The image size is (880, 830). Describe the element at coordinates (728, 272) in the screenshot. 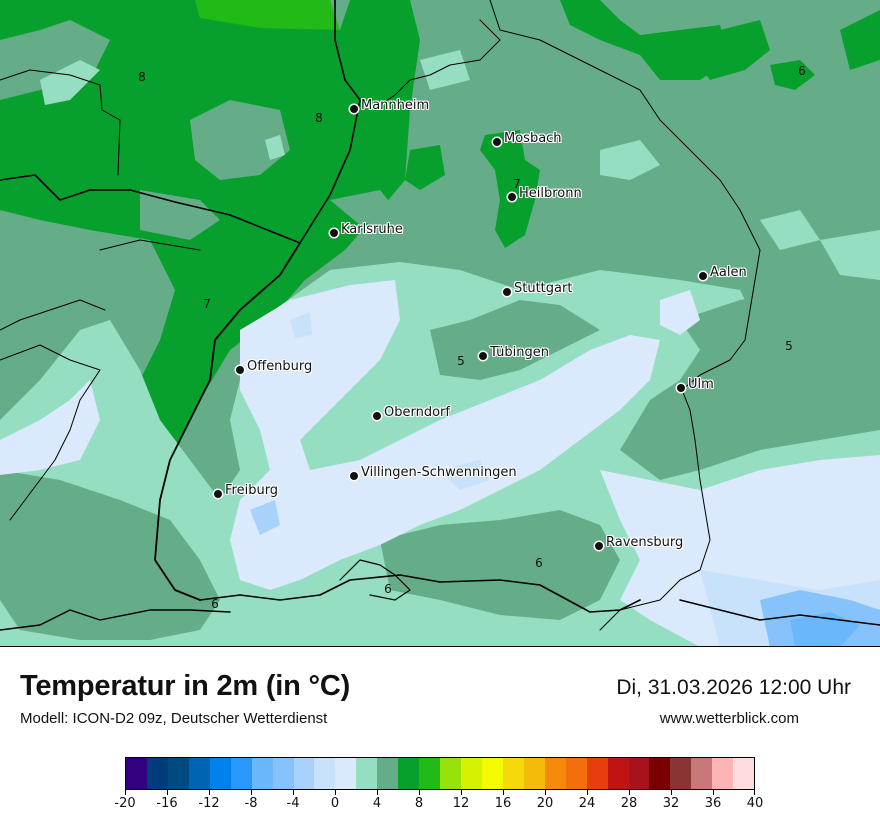

I see `city-label: Aalen` at that location.